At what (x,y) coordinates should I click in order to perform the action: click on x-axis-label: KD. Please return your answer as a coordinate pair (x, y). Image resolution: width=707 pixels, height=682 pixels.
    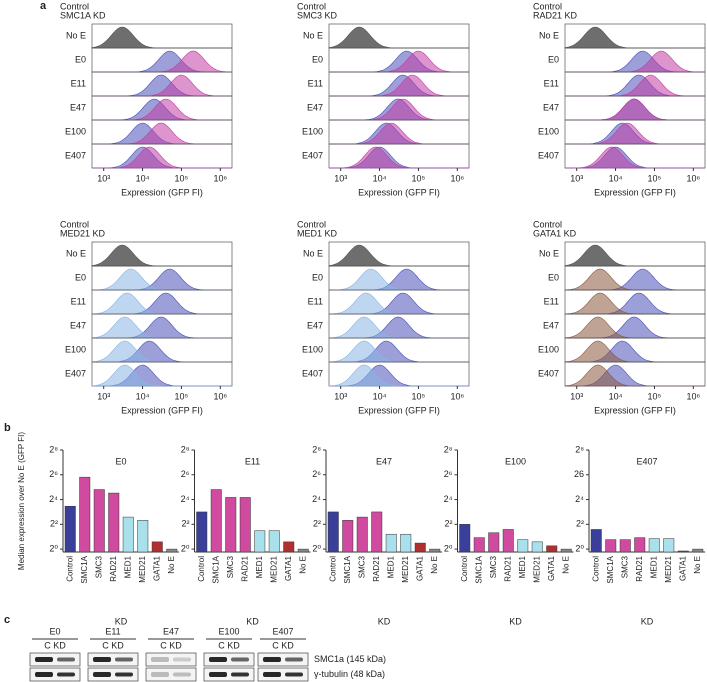
    Looking at the image, I should click on (647, 621).